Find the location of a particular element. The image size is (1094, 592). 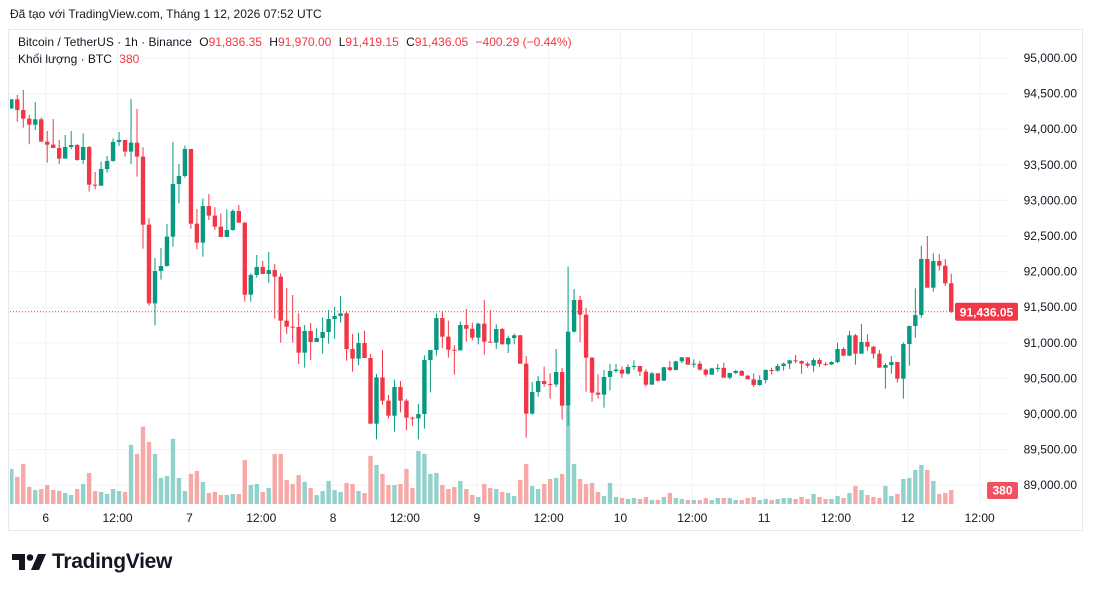

volume-legend: Khối lượng · BTC 380 is located at coordinates (78, 59).